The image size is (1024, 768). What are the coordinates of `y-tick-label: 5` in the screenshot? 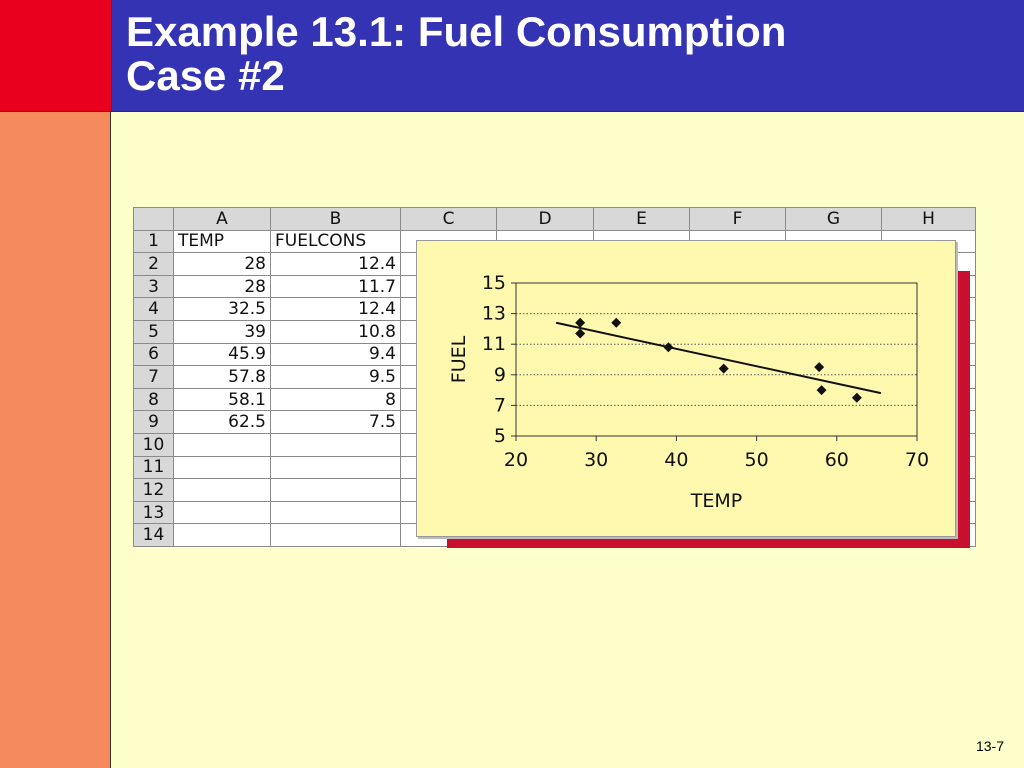 It's located at (500, 436).